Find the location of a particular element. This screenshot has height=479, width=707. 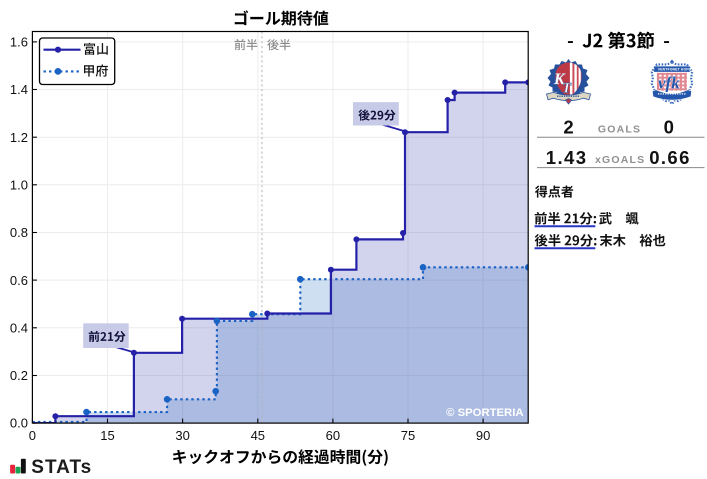

svg-text: 2 is located at coordinates (568, 127).